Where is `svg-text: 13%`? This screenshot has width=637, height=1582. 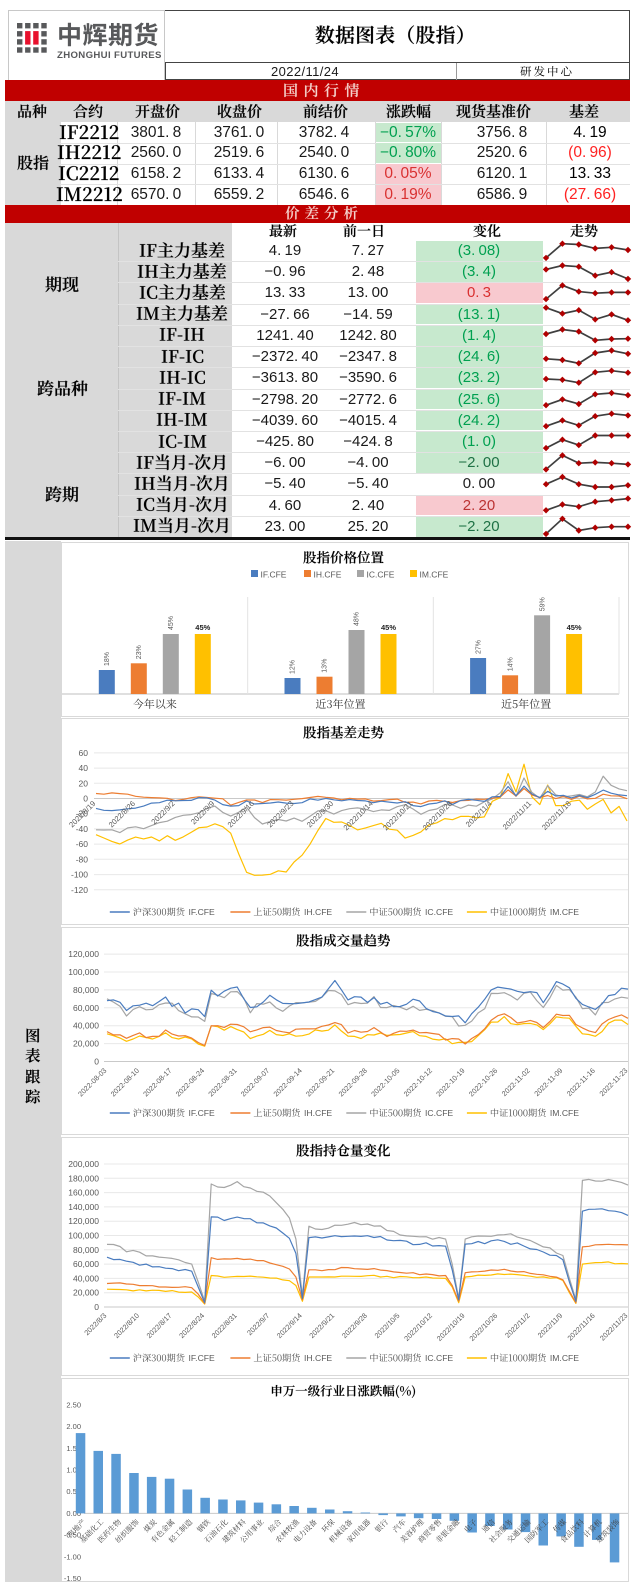 svg-text: 13% is located at coordinates (325, 666).